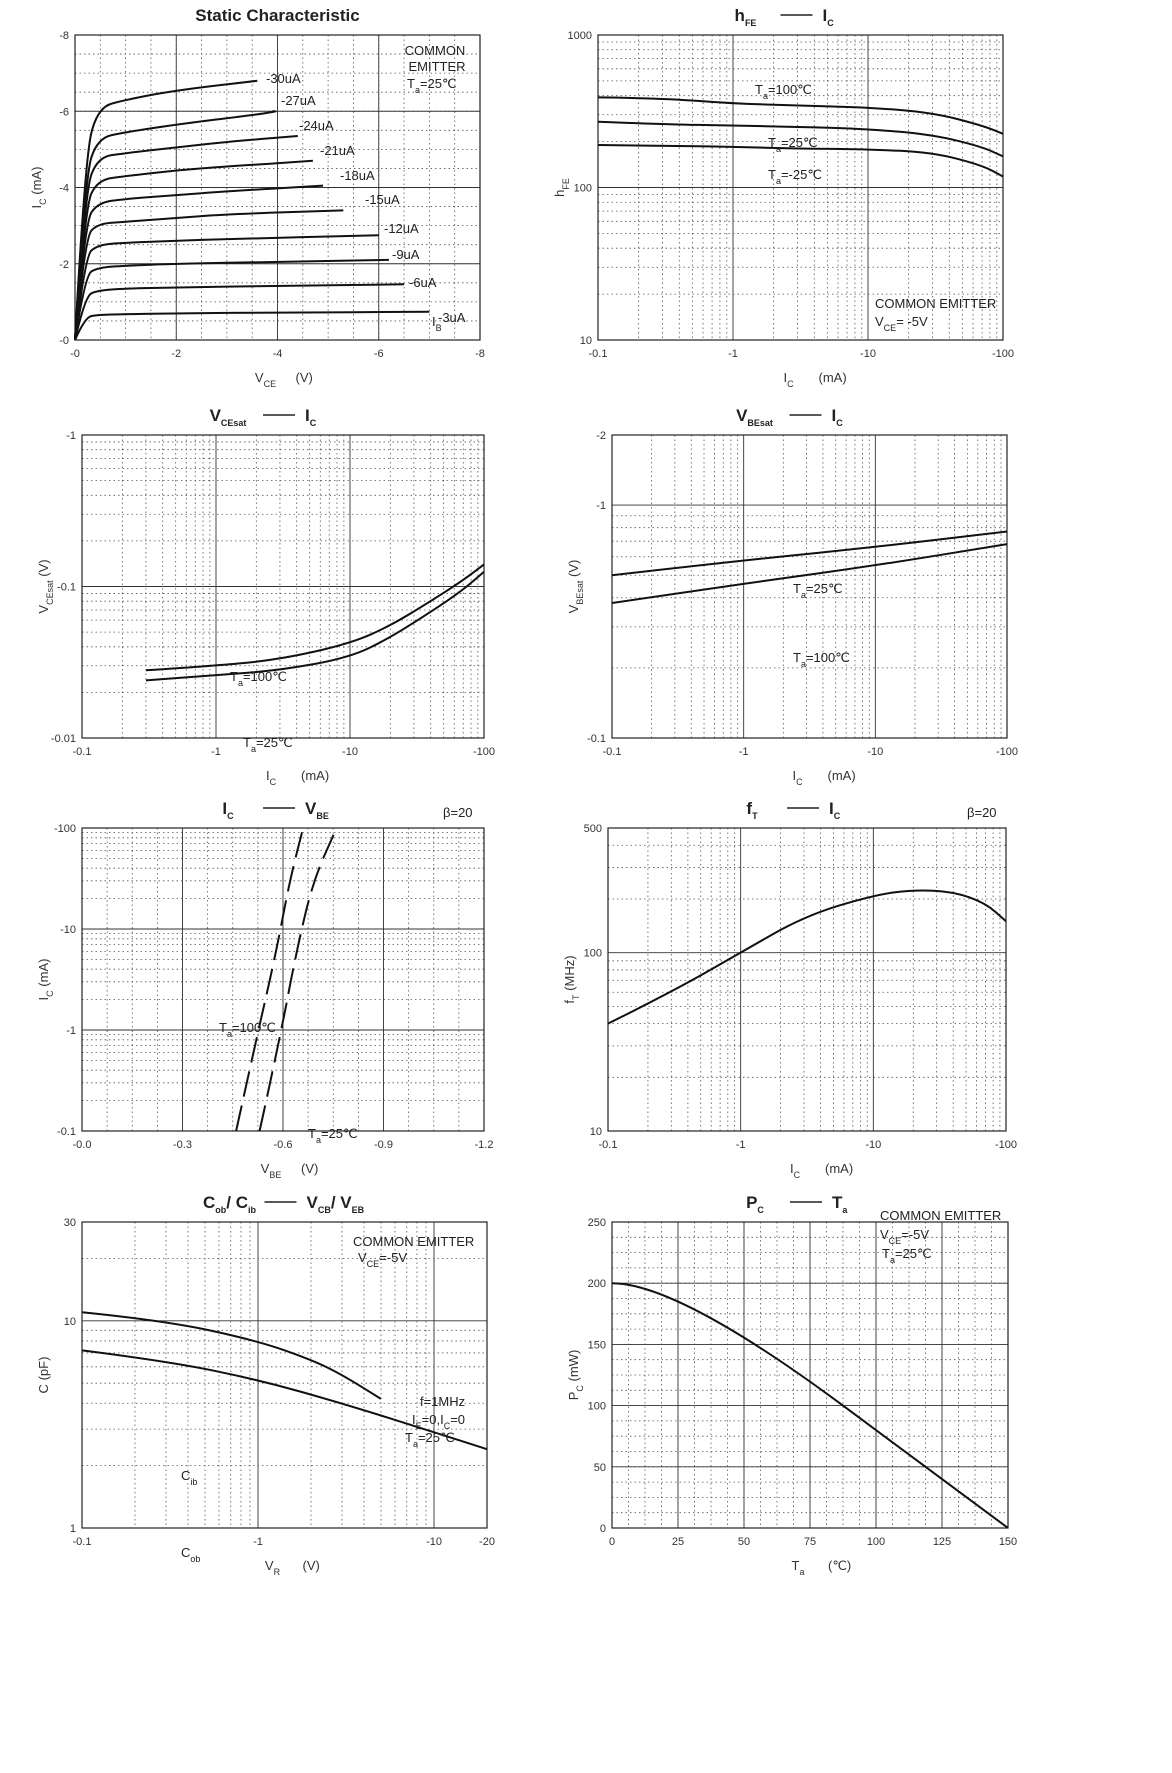  I want to click on chart-title-right: IC, so click(838, 417).